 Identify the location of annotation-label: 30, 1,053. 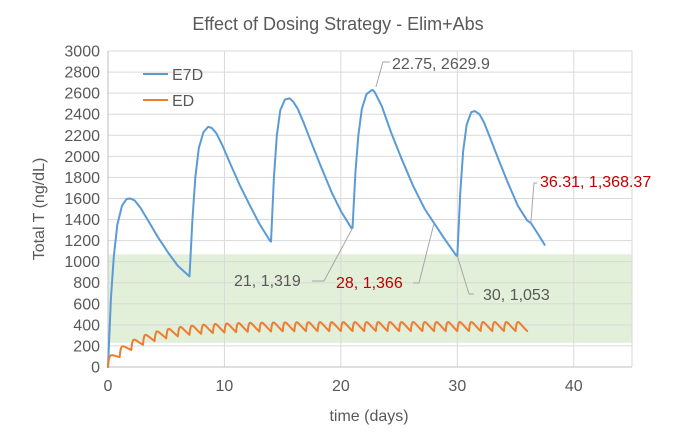
(516, 295).